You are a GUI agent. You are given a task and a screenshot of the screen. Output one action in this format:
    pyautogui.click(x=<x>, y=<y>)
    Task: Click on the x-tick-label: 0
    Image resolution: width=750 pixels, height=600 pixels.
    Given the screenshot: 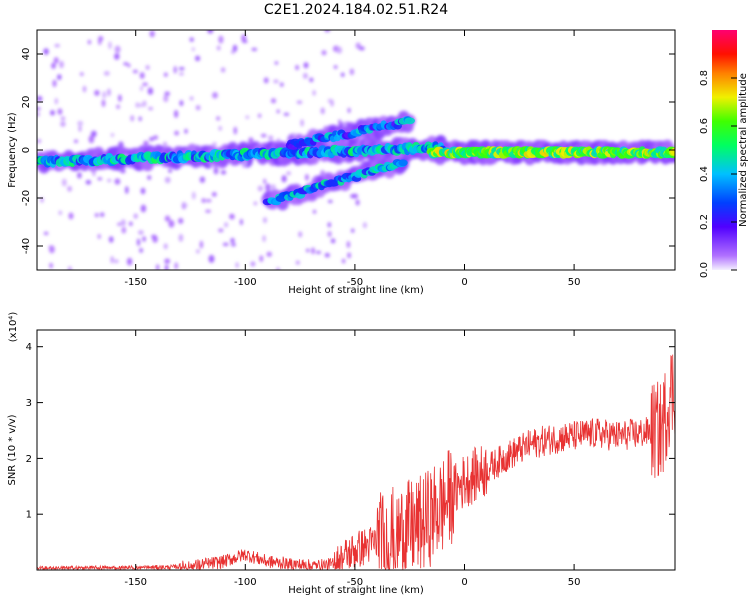 What is the action you would take?
    pyautogui.click(x=464, y=582)
    